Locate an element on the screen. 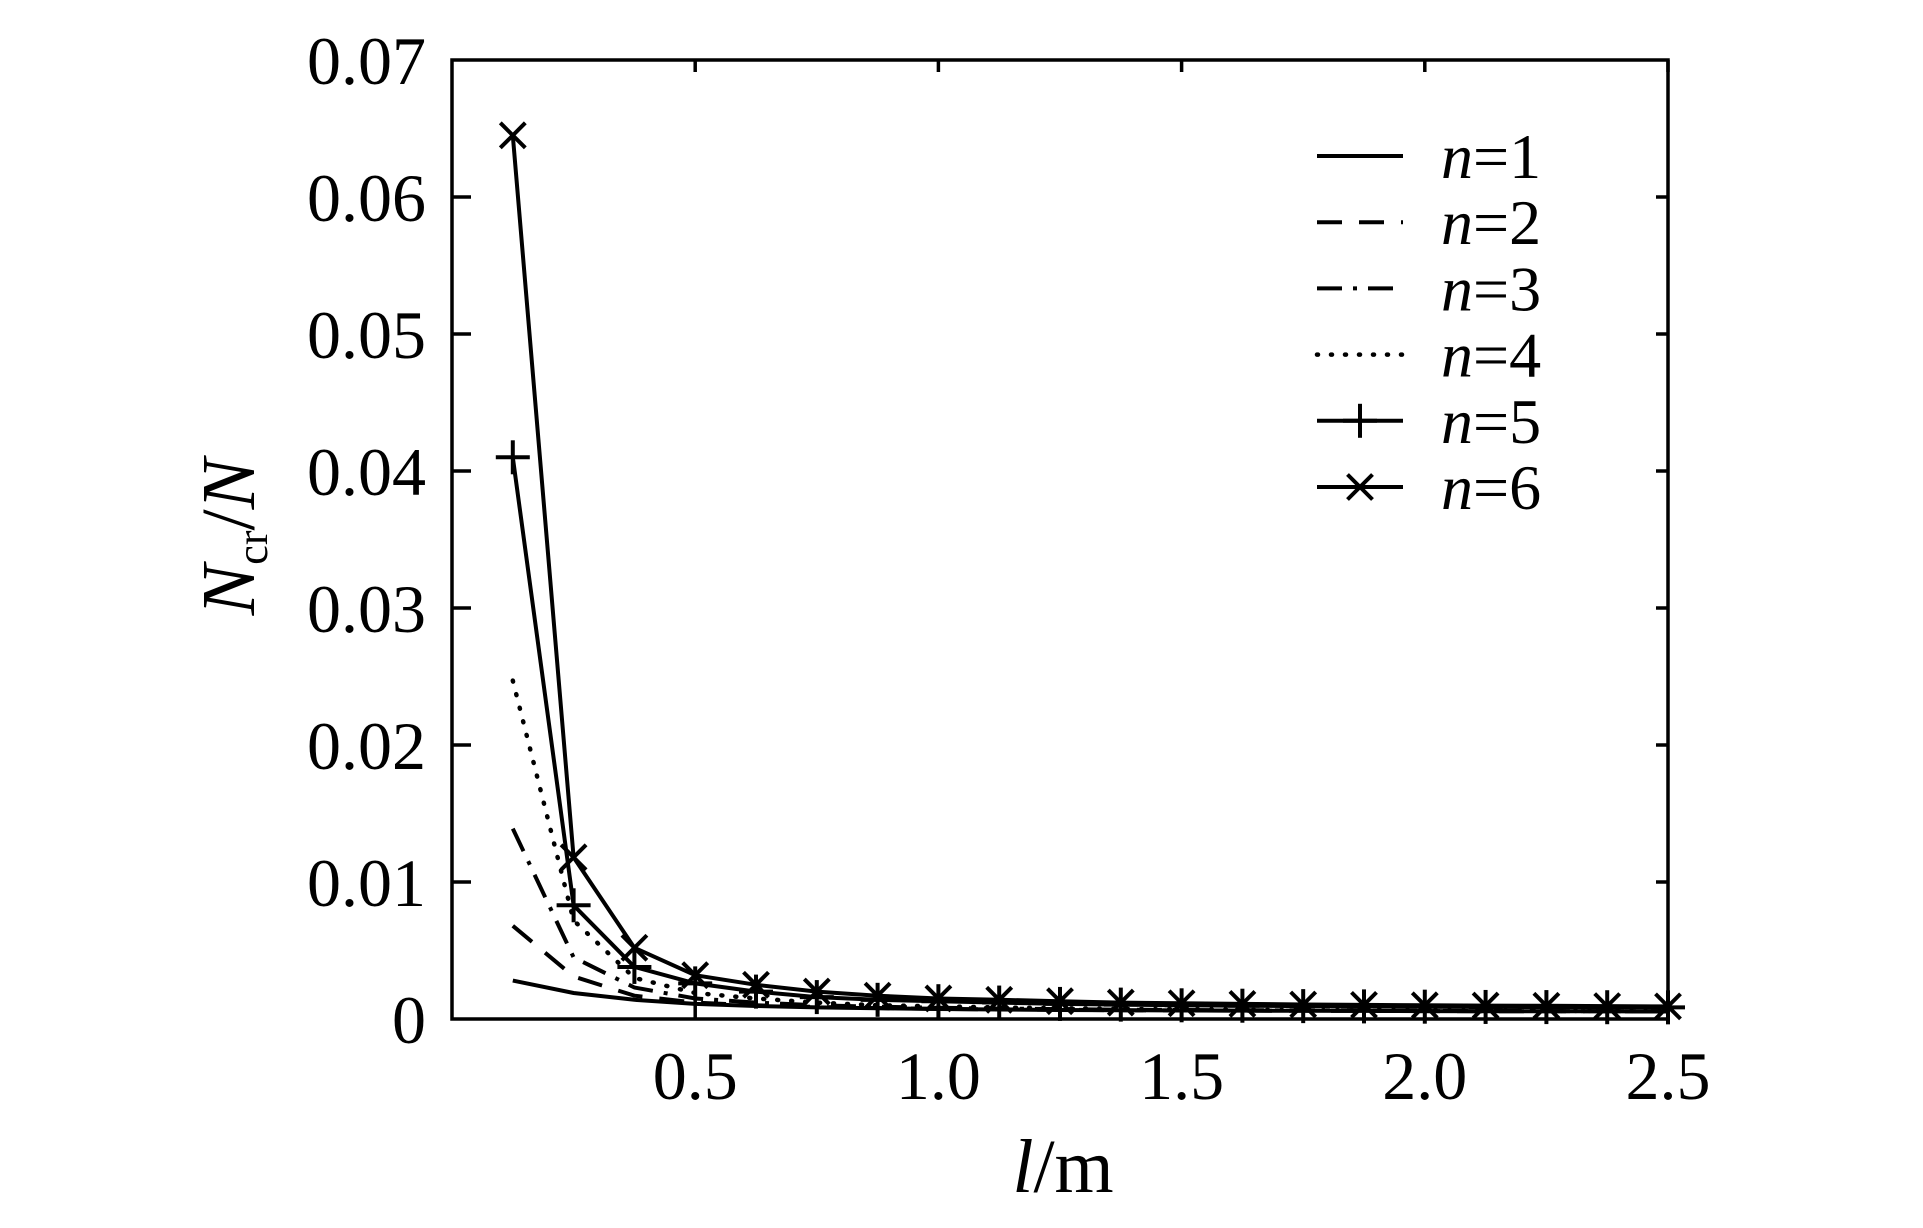 Image resolution: width=1923 pixels, height=1228 pixels. x-axis-title-symbol: l is located at coordinates (1023, 1167).